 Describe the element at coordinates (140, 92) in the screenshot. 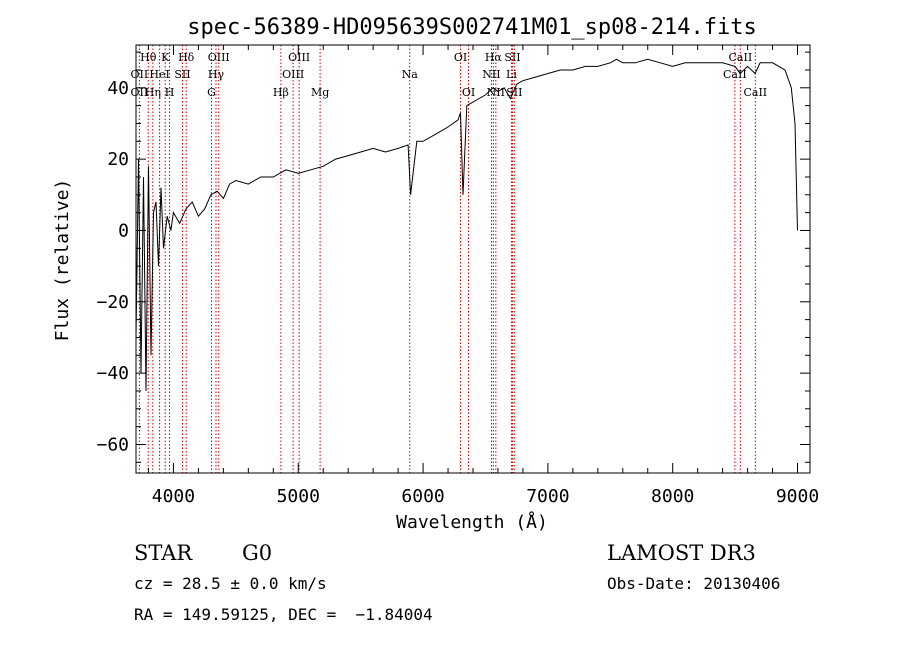

I see `line-label-2: OII` at that location.